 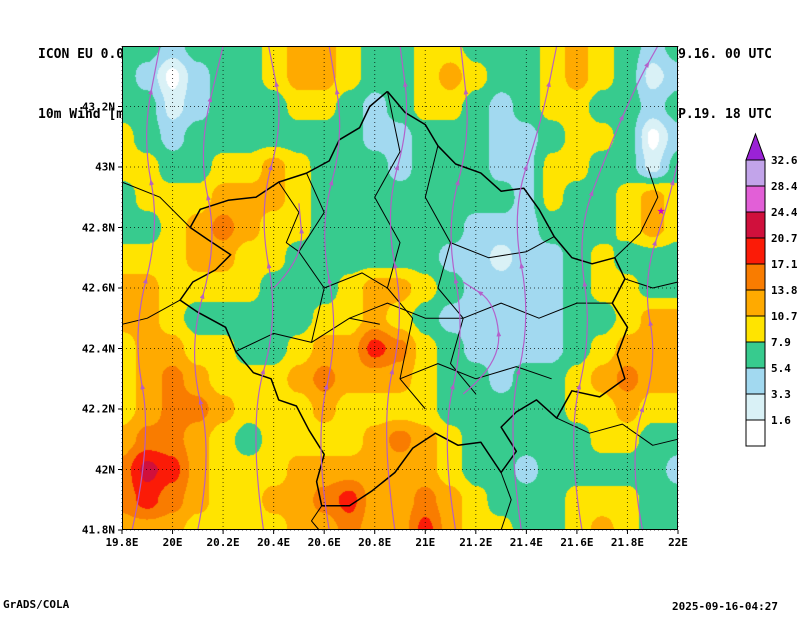 I want to click on colorbar-label: 10.7, so click(x=784, y=316).